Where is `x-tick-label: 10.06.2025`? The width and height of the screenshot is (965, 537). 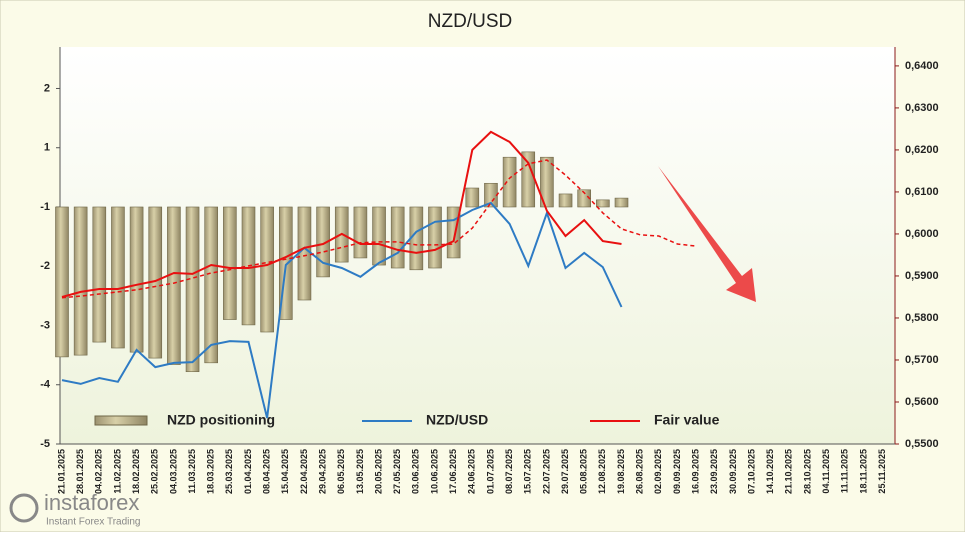 x-tick-label: 10.06.2025 is located at coordinates (434, 471).